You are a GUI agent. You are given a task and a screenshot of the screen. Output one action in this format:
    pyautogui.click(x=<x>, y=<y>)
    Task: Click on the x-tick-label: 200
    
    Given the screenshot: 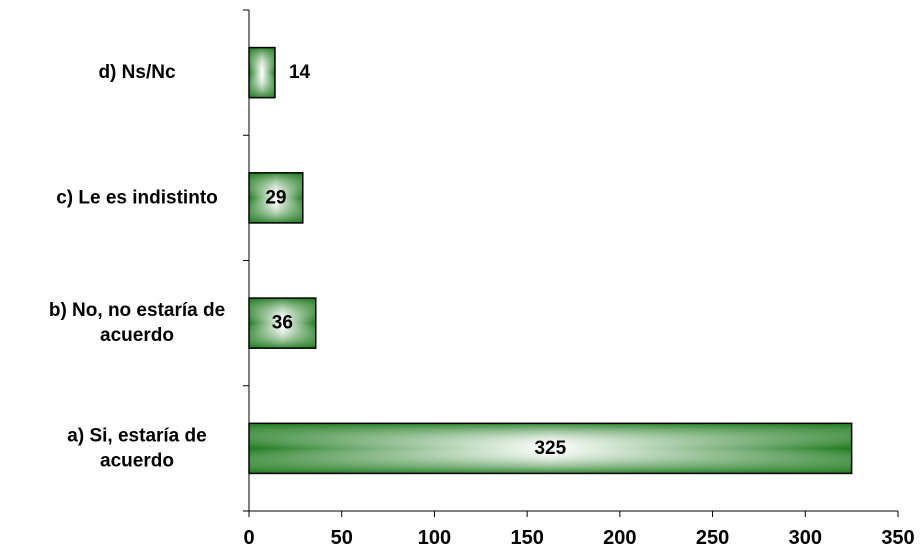 What is the action you would take?
    pyautogui.click(x=619, y=538)
    